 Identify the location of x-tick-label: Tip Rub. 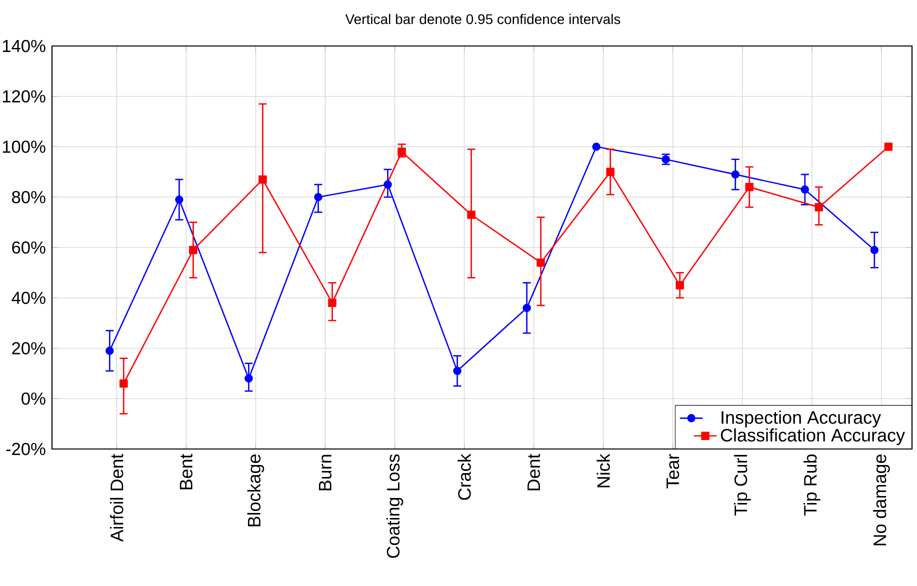
(812, 485).